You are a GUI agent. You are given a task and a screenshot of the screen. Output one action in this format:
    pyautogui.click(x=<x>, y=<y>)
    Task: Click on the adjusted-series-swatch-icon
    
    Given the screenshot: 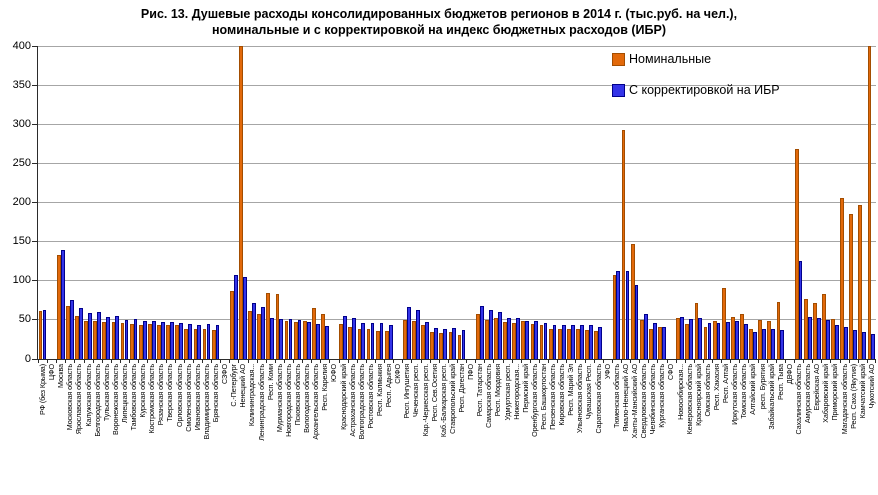 What is the action you would take?
    pyautogui.click(x=618, y=90)
    